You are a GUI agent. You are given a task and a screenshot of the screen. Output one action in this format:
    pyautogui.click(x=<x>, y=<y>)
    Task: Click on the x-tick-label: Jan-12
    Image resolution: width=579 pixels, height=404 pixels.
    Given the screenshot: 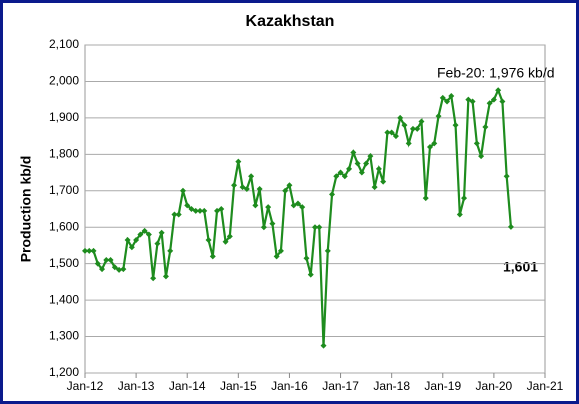 What is the action you would take?
    pyautogui.click(x=85, y=386)
    